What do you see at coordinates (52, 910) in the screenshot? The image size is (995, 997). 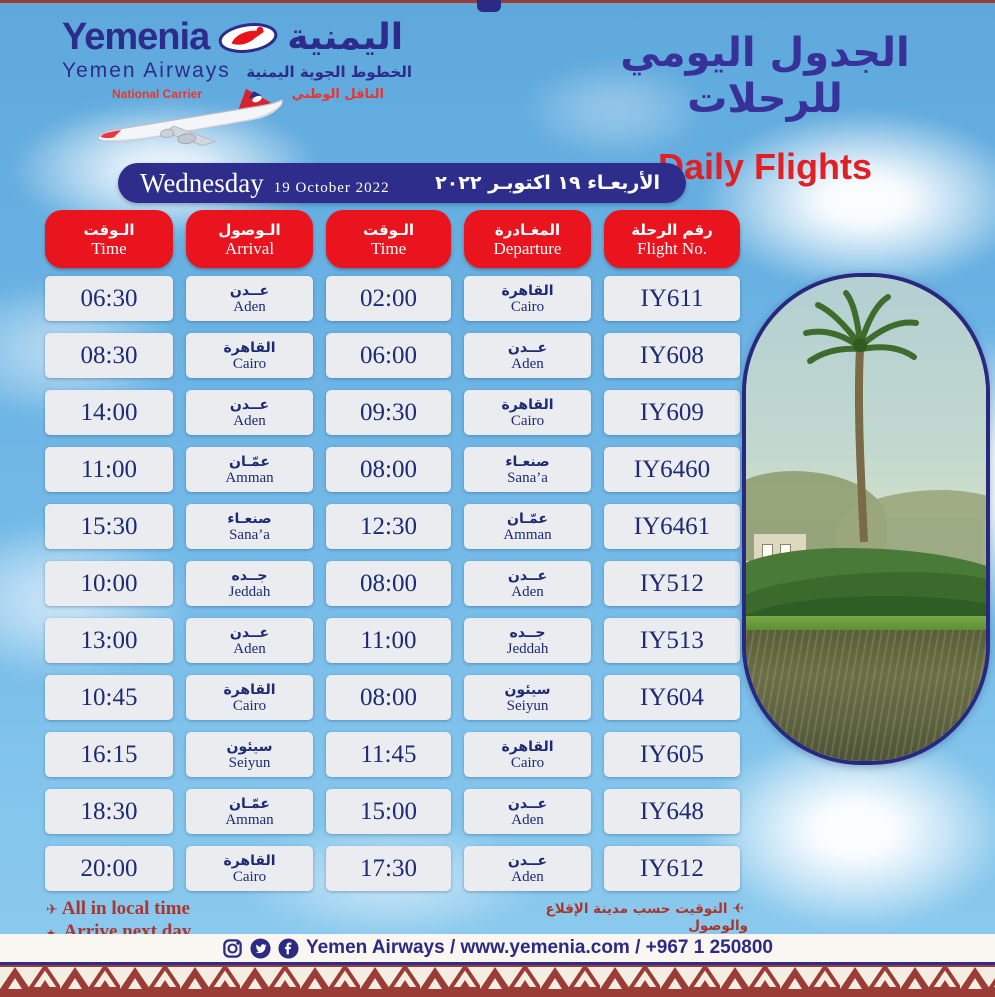 I see `plane-icon: ✈` at bounding box center [52, 910].